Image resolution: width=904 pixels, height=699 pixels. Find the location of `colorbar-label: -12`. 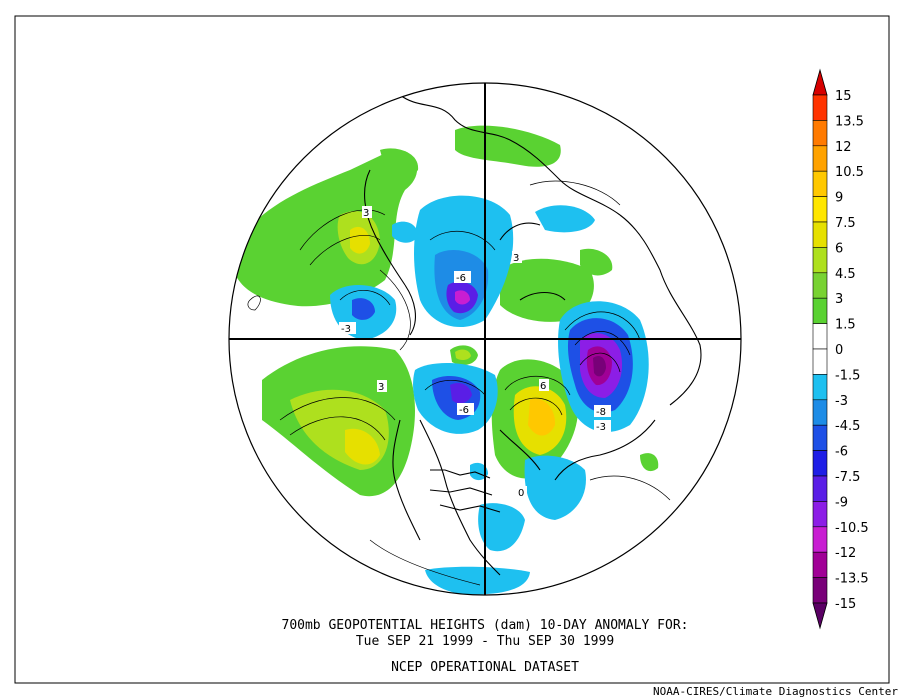

colorbar-label: -12 is located at coordinates (845, 553).